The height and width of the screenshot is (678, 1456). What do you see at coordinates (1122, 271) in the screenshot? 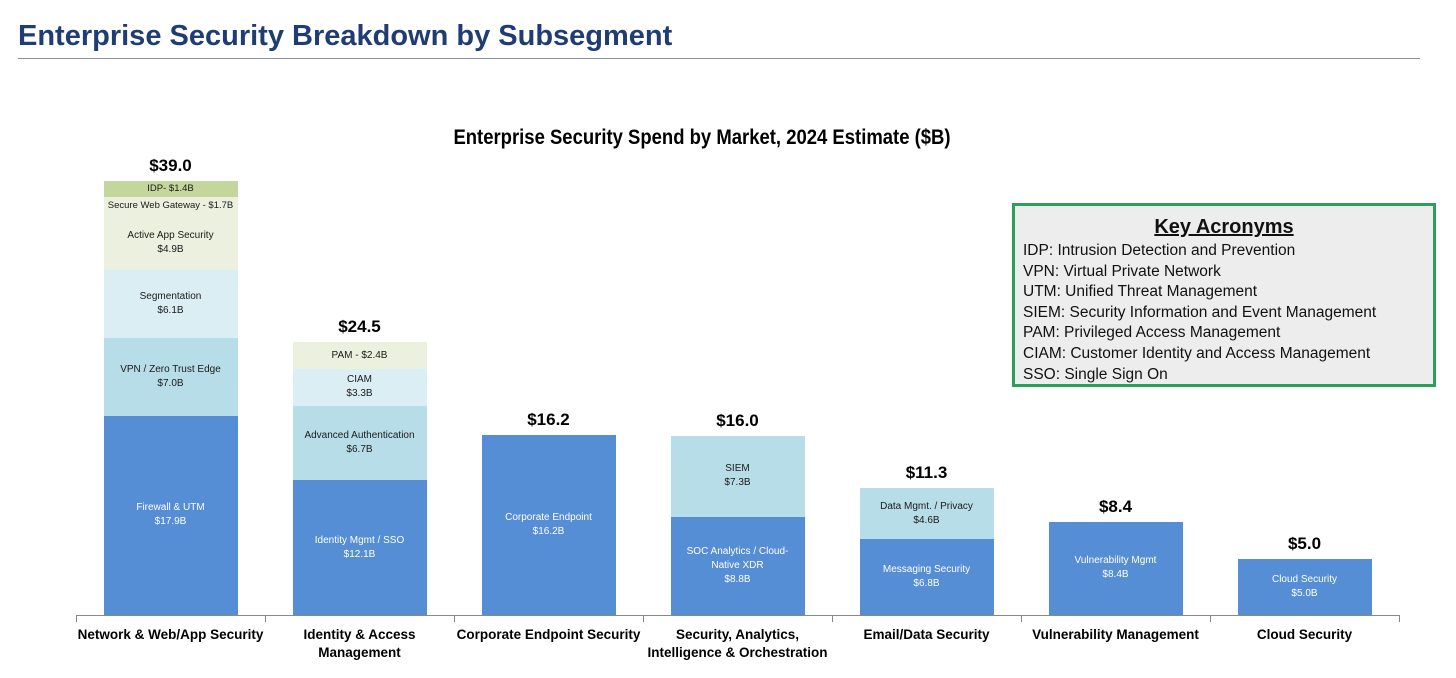
I see `key-item: VPN: Virtual Private Network` at bounding box center [1122, 271].